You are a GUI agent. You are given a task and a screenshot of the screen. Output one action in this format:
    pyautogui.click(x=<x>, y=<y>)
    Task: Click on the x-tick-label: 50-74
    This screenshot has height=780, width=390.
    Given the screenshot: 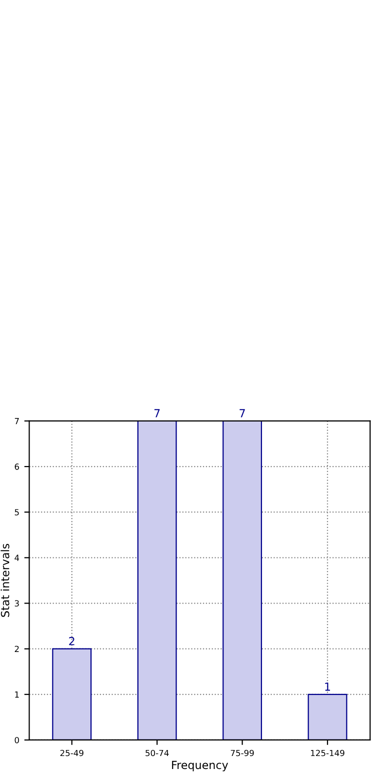 What is the action you would take?
    pyautogui.click(x=157, y=753)
    